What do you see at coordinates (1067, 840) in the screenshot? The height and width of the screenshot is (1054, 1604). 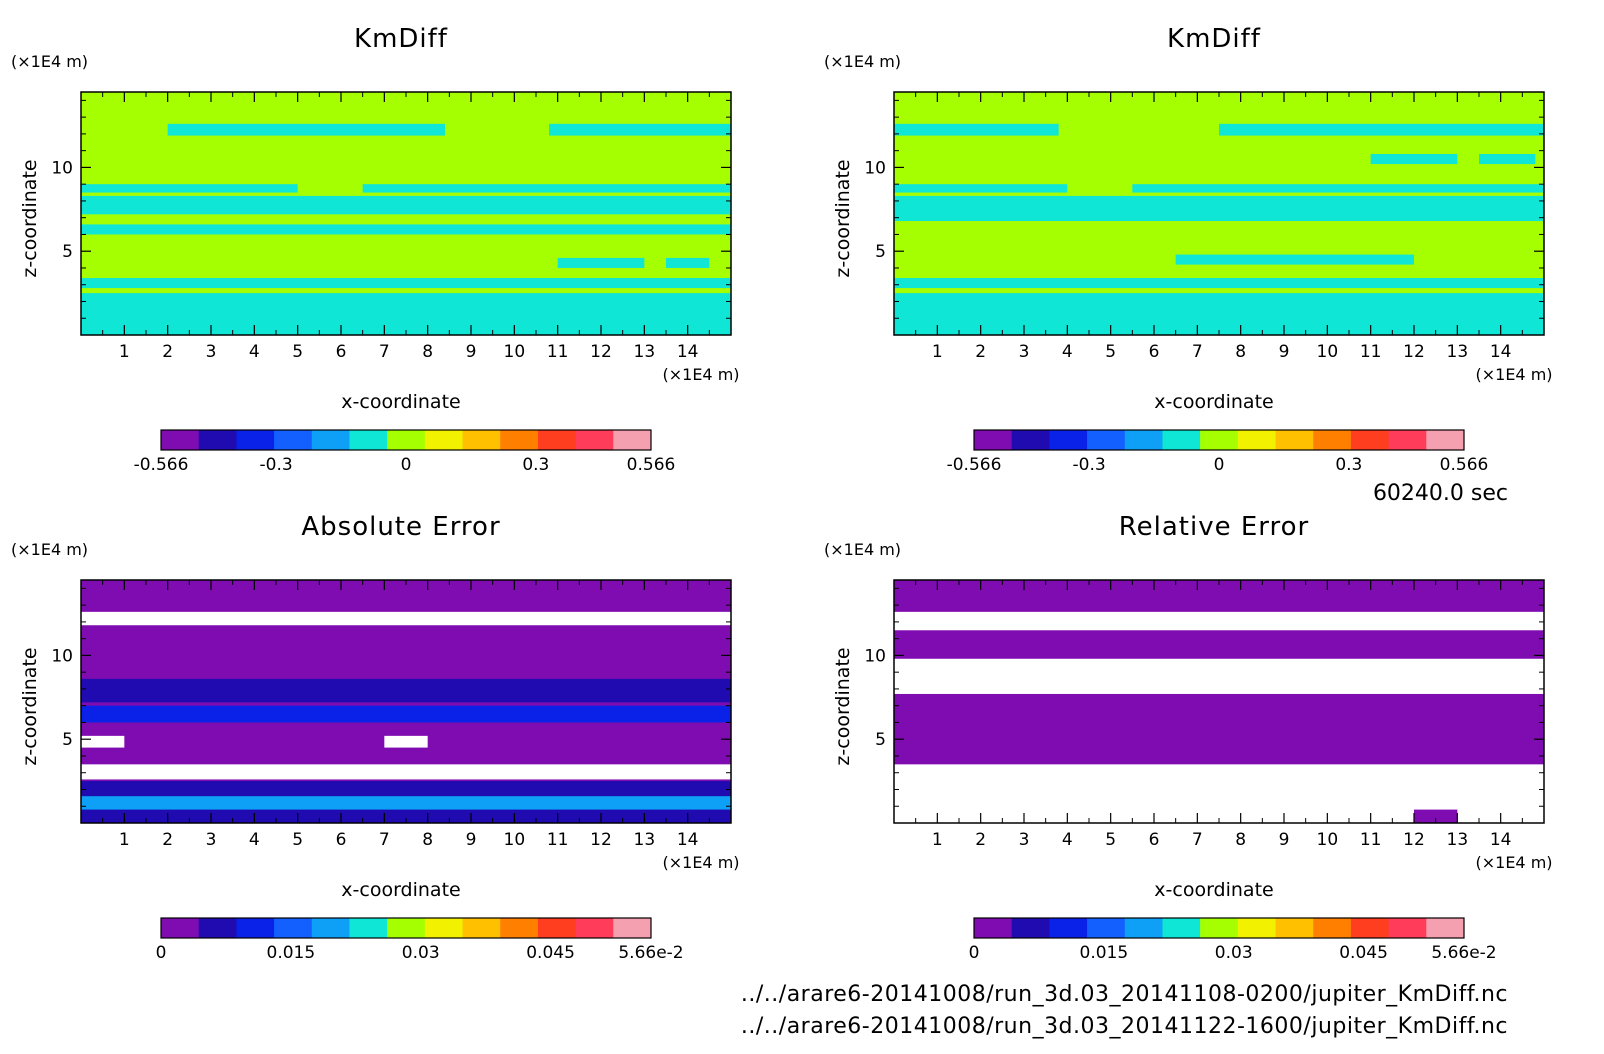 I see `x-tick-label: 4` at bounding box center [1067, 840].